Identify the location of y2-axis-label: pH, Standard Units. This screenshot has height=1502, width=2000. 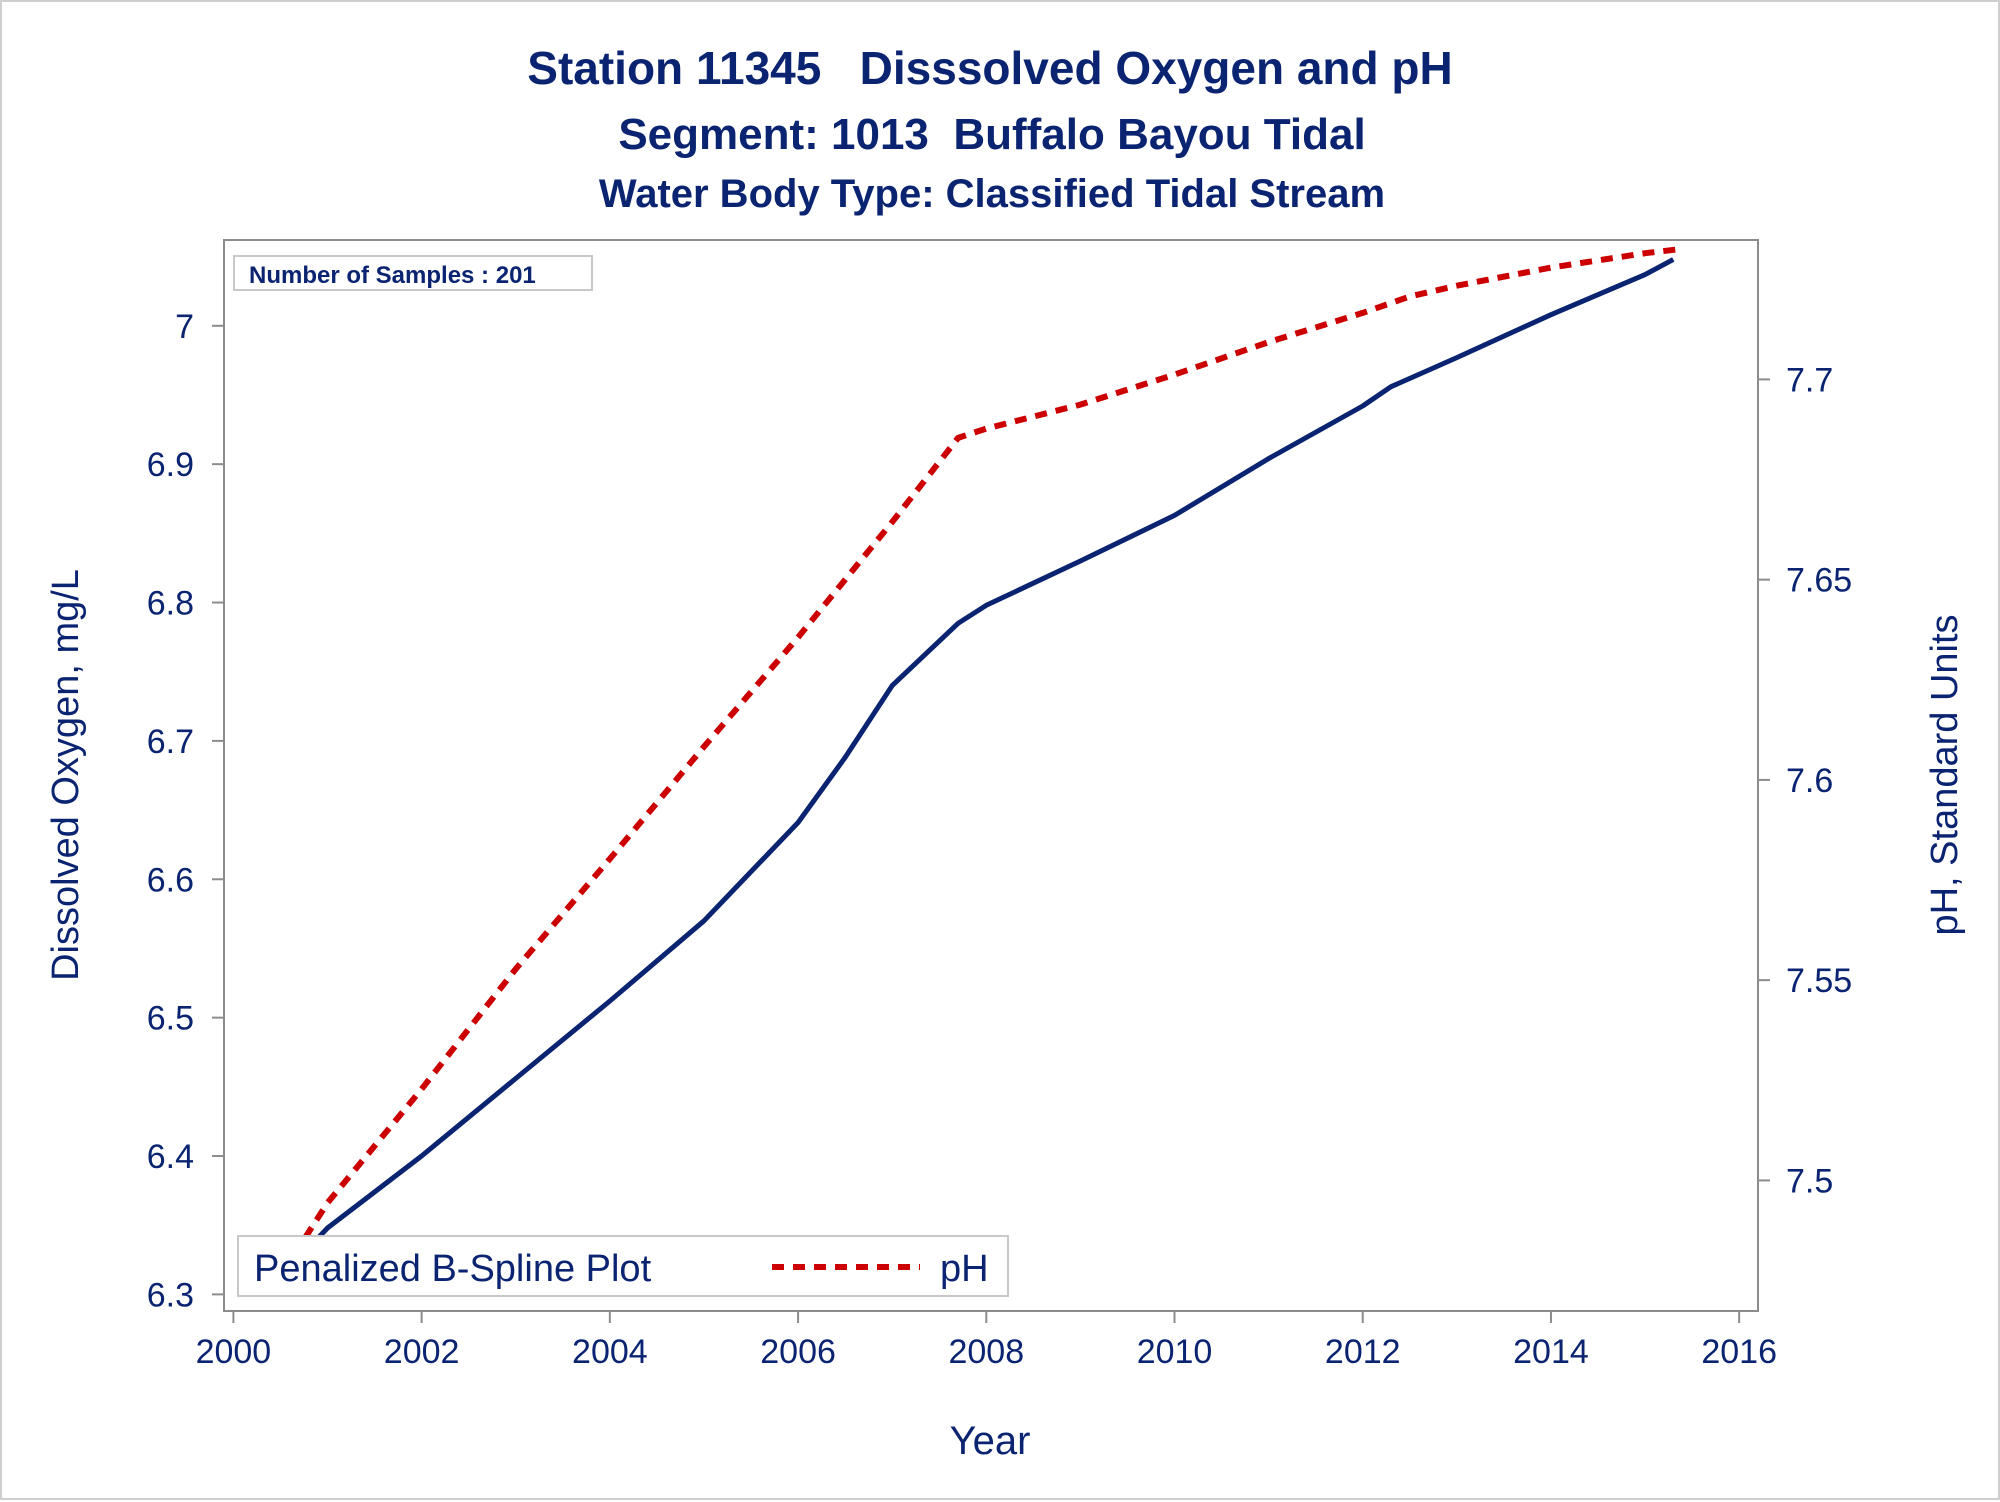
(1945, 774).